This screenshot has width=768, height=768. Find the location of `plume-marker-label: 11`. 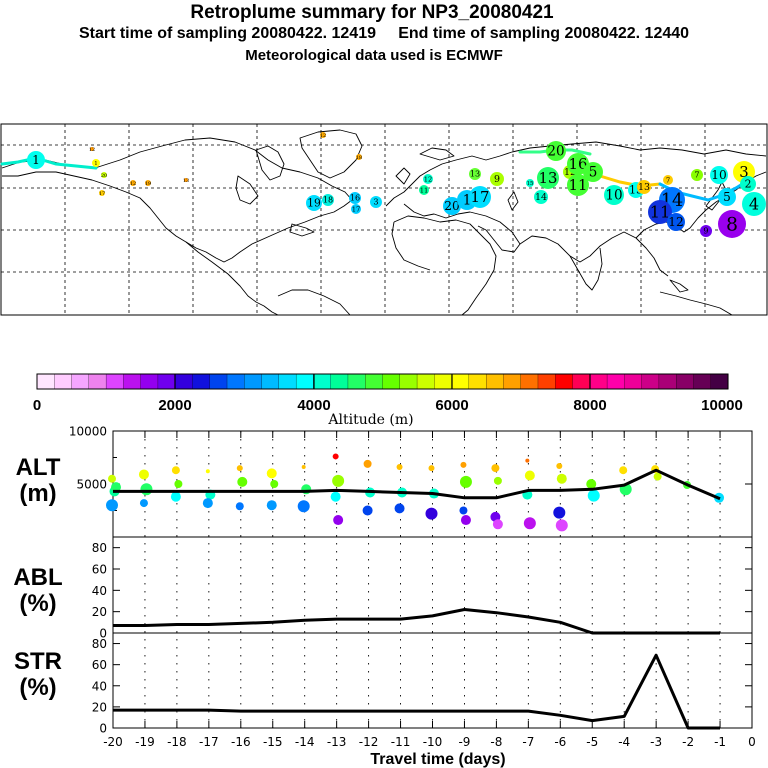

plume-marker-label: 11 is located at coordinates (660, 211).